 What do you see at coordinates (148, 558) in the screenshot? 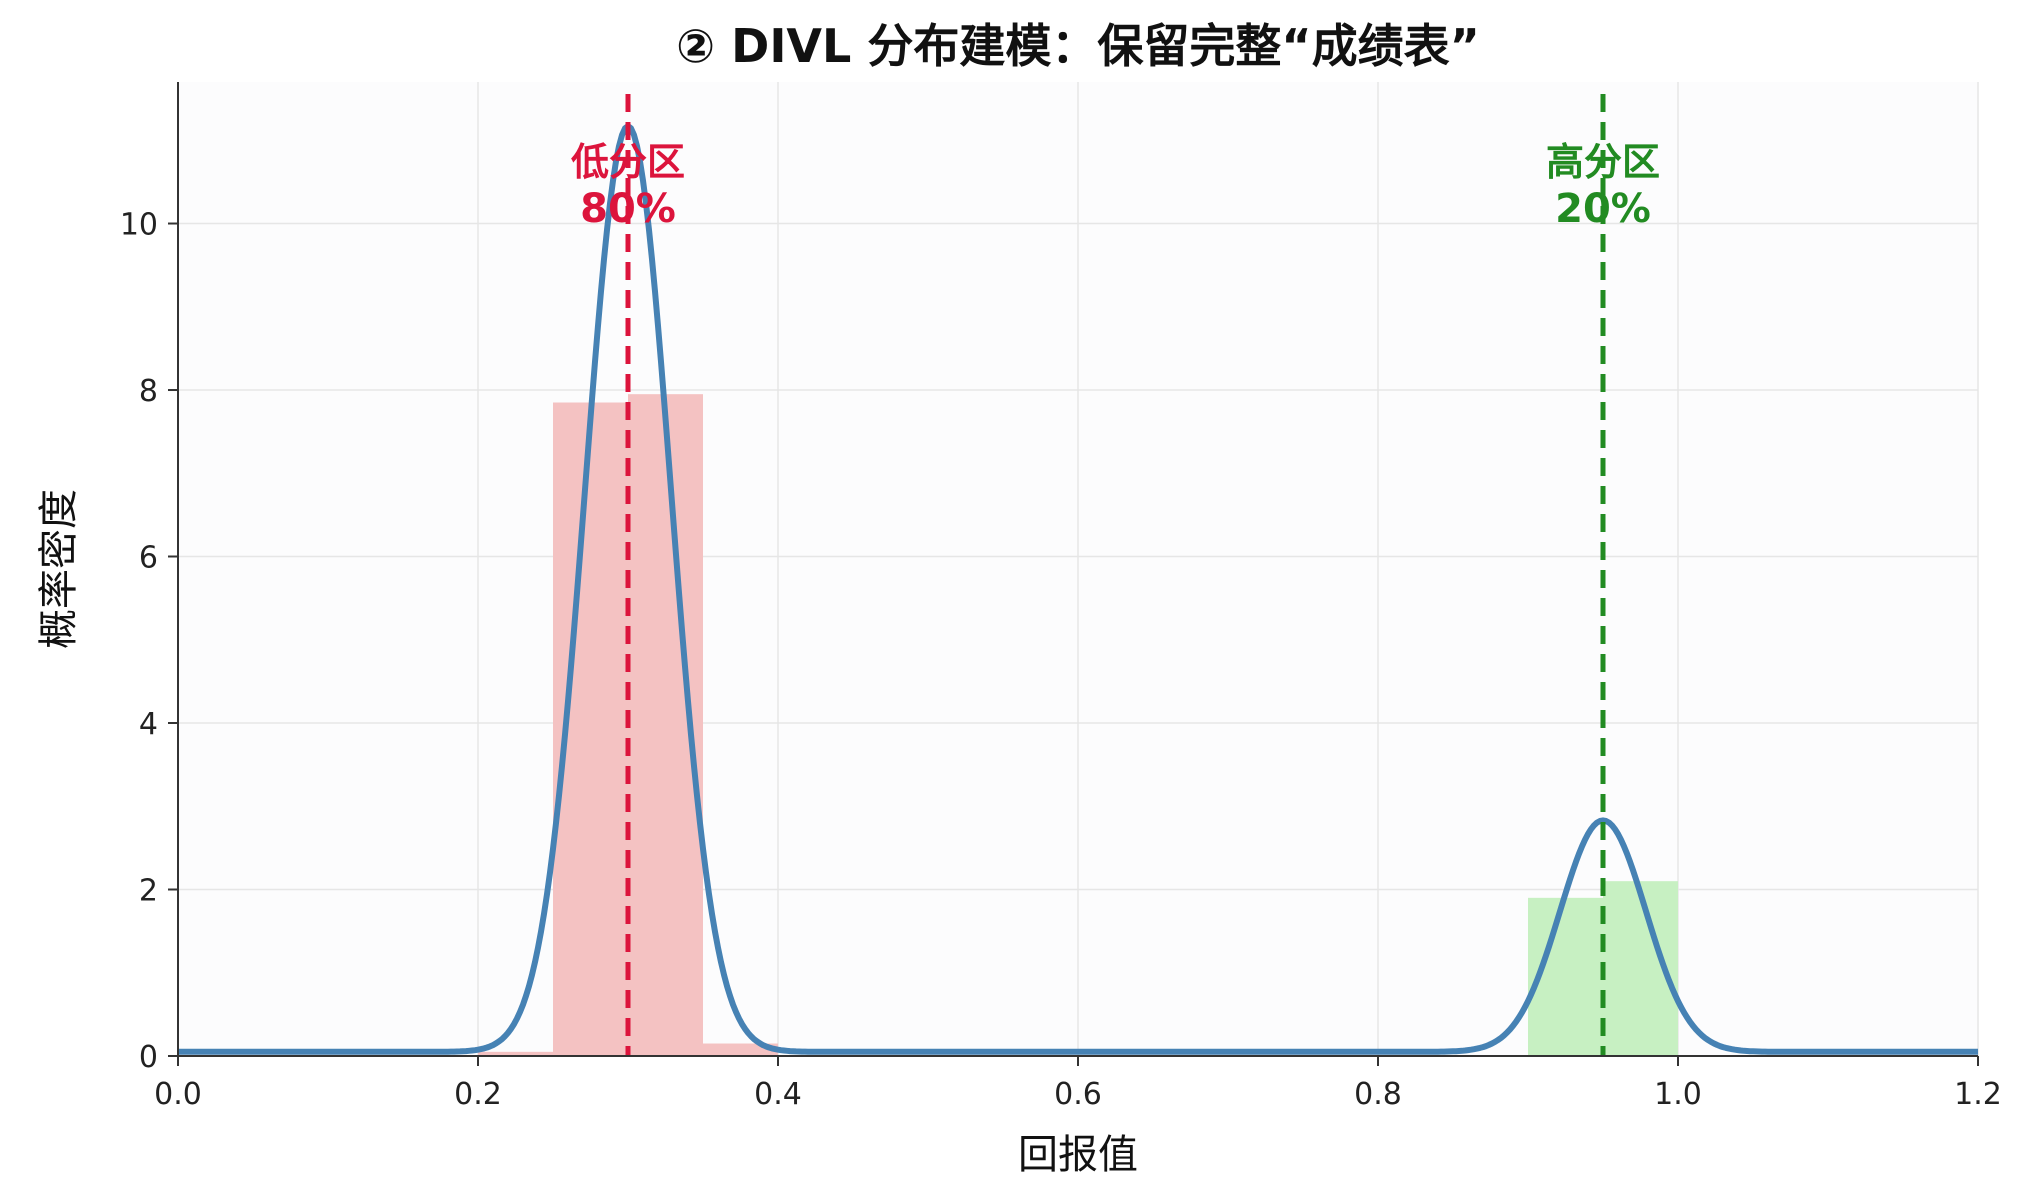
I see `y-tick-label: 6` at bounding box center [148, 558].